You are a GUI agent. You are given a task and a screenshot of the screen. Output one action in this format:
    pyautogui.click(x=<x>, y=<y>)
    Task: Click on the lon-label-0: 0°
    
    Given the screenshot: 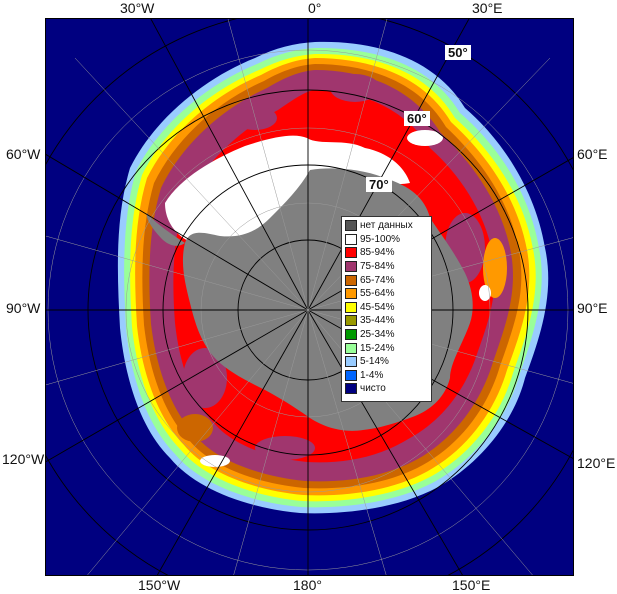 What is the action you would take?
    pyautogui.click(x=315, y=8)
    